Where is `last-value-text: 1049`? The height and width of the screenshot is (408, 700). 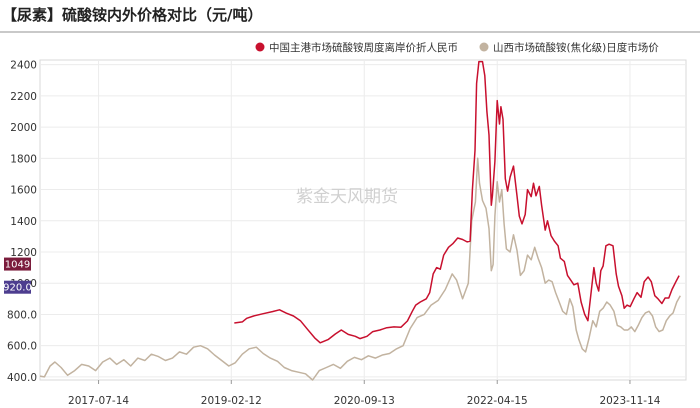 last-value-text: 1049 is located at coordinates (17, 265).